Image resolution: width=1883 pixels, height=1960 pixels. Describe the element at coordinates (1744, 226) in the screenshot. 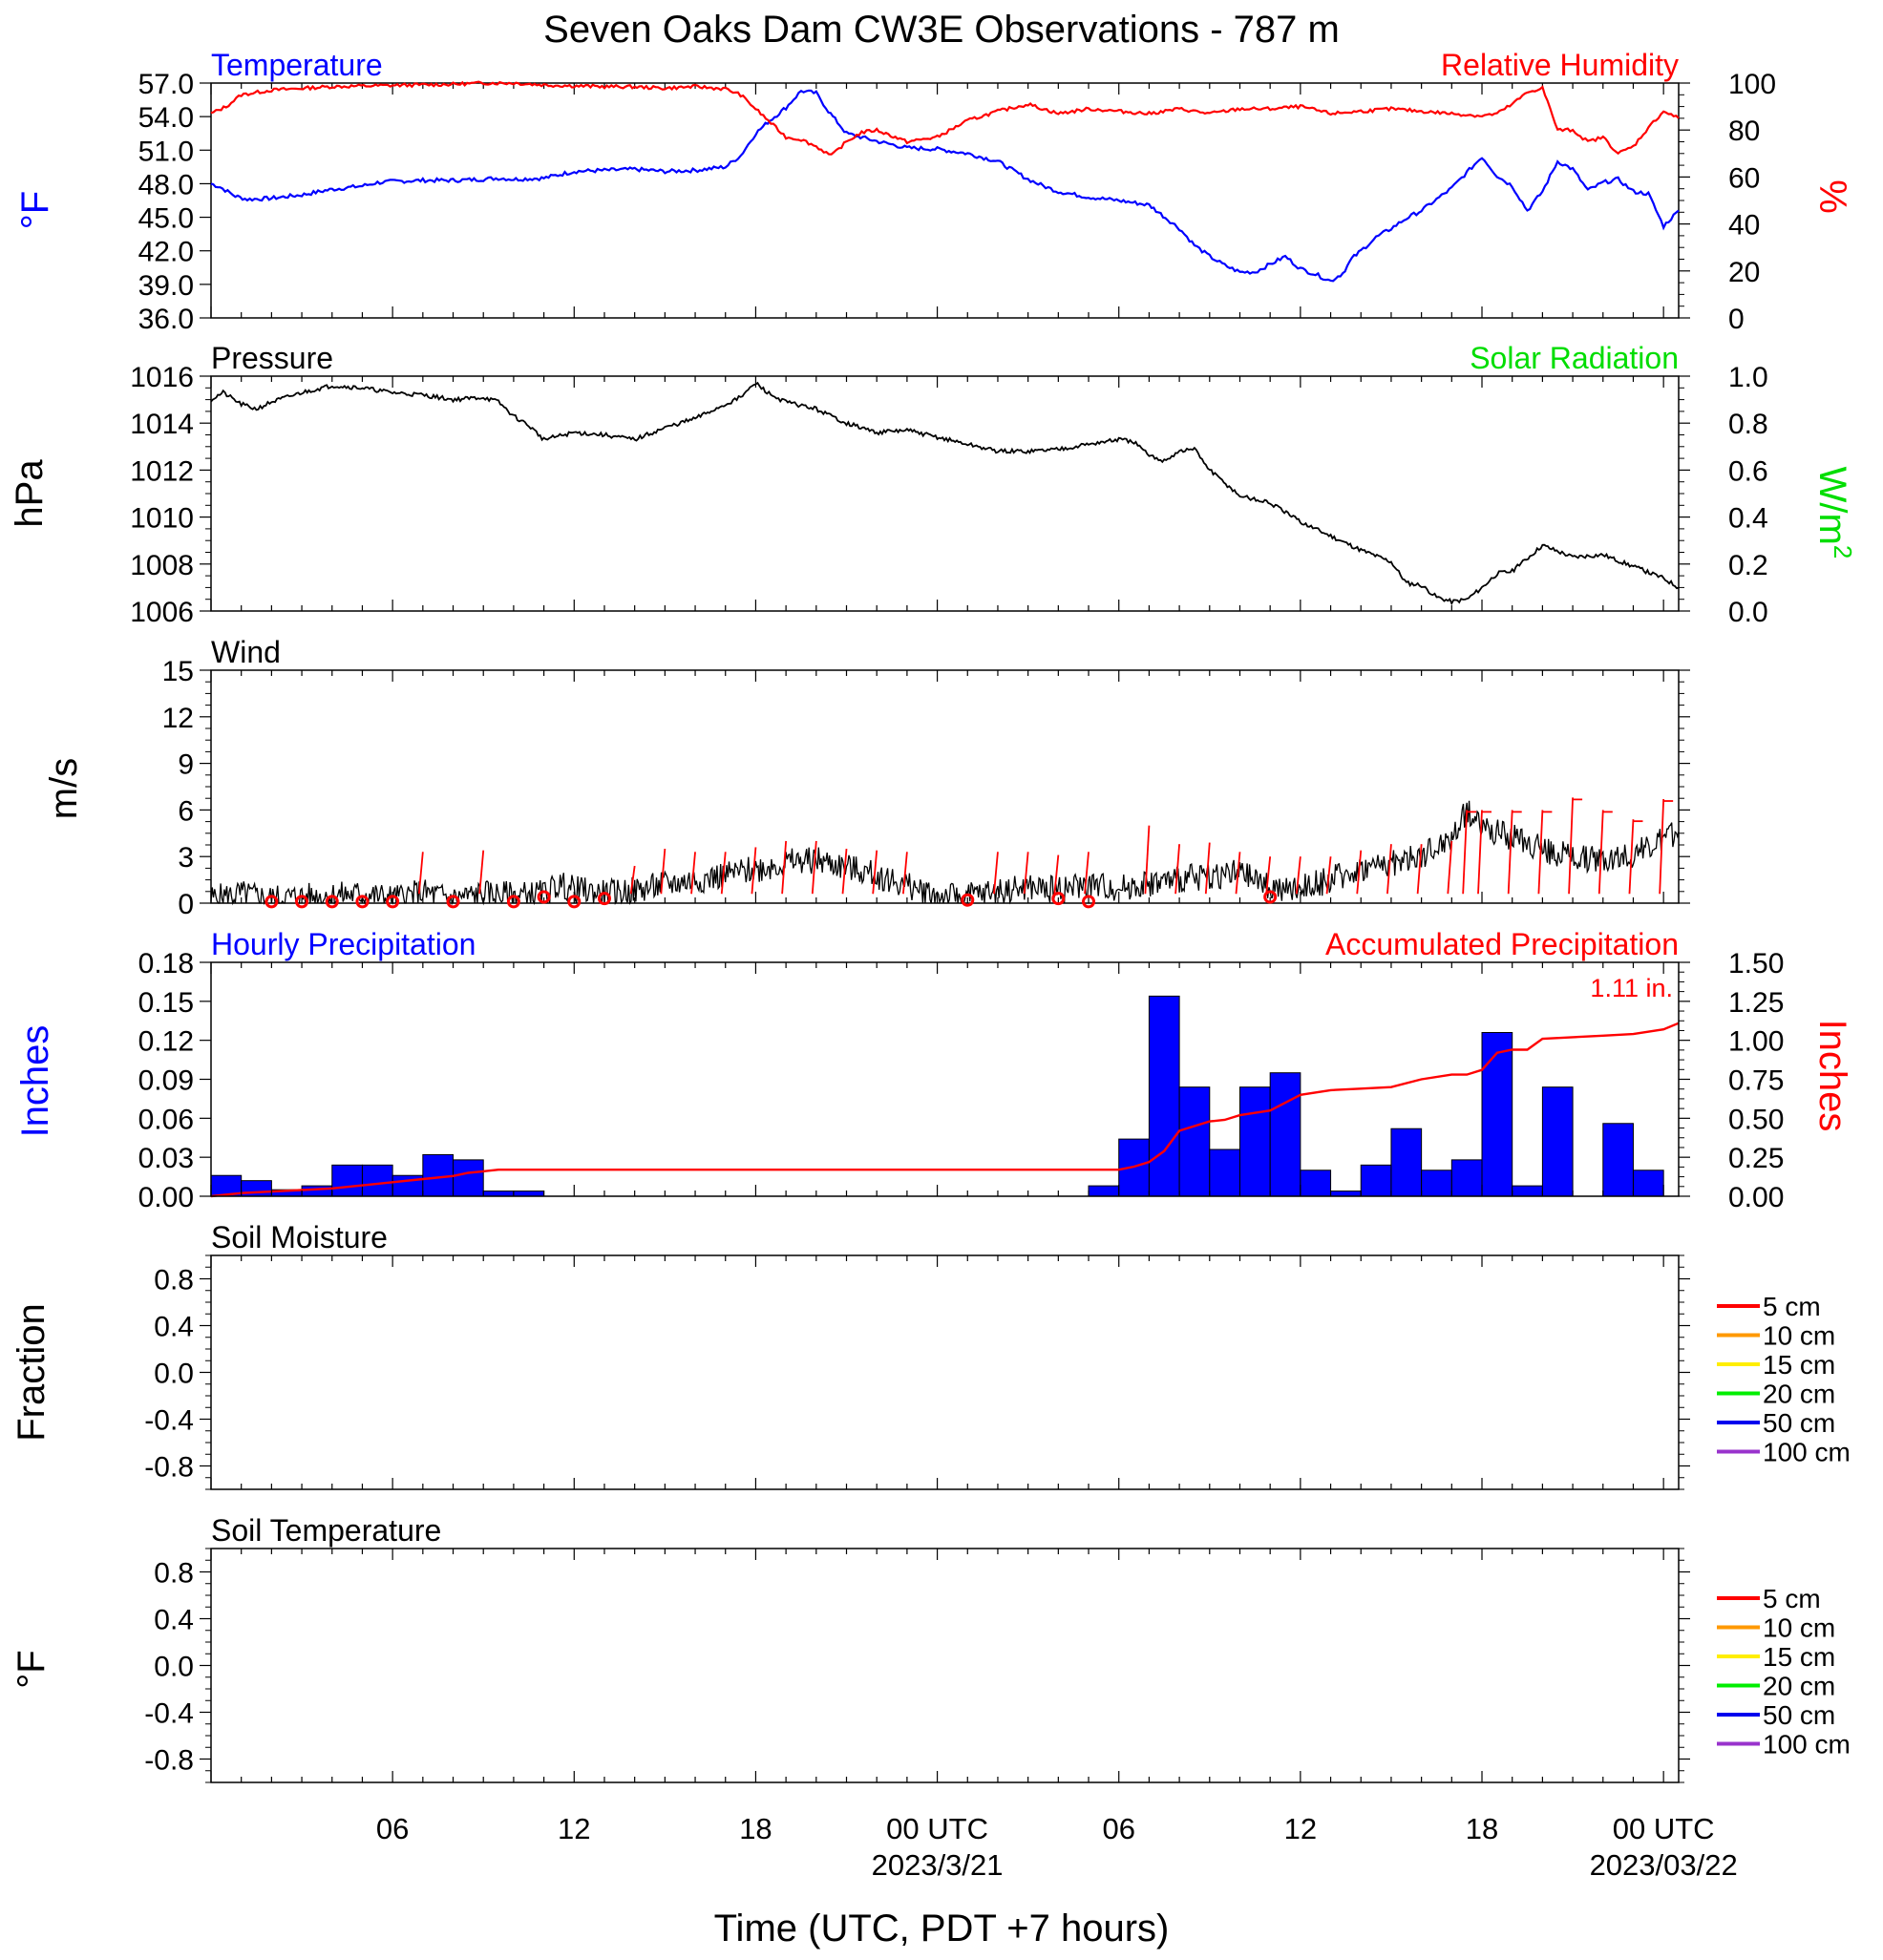

I see `y2-tick-label: 40` at that location.